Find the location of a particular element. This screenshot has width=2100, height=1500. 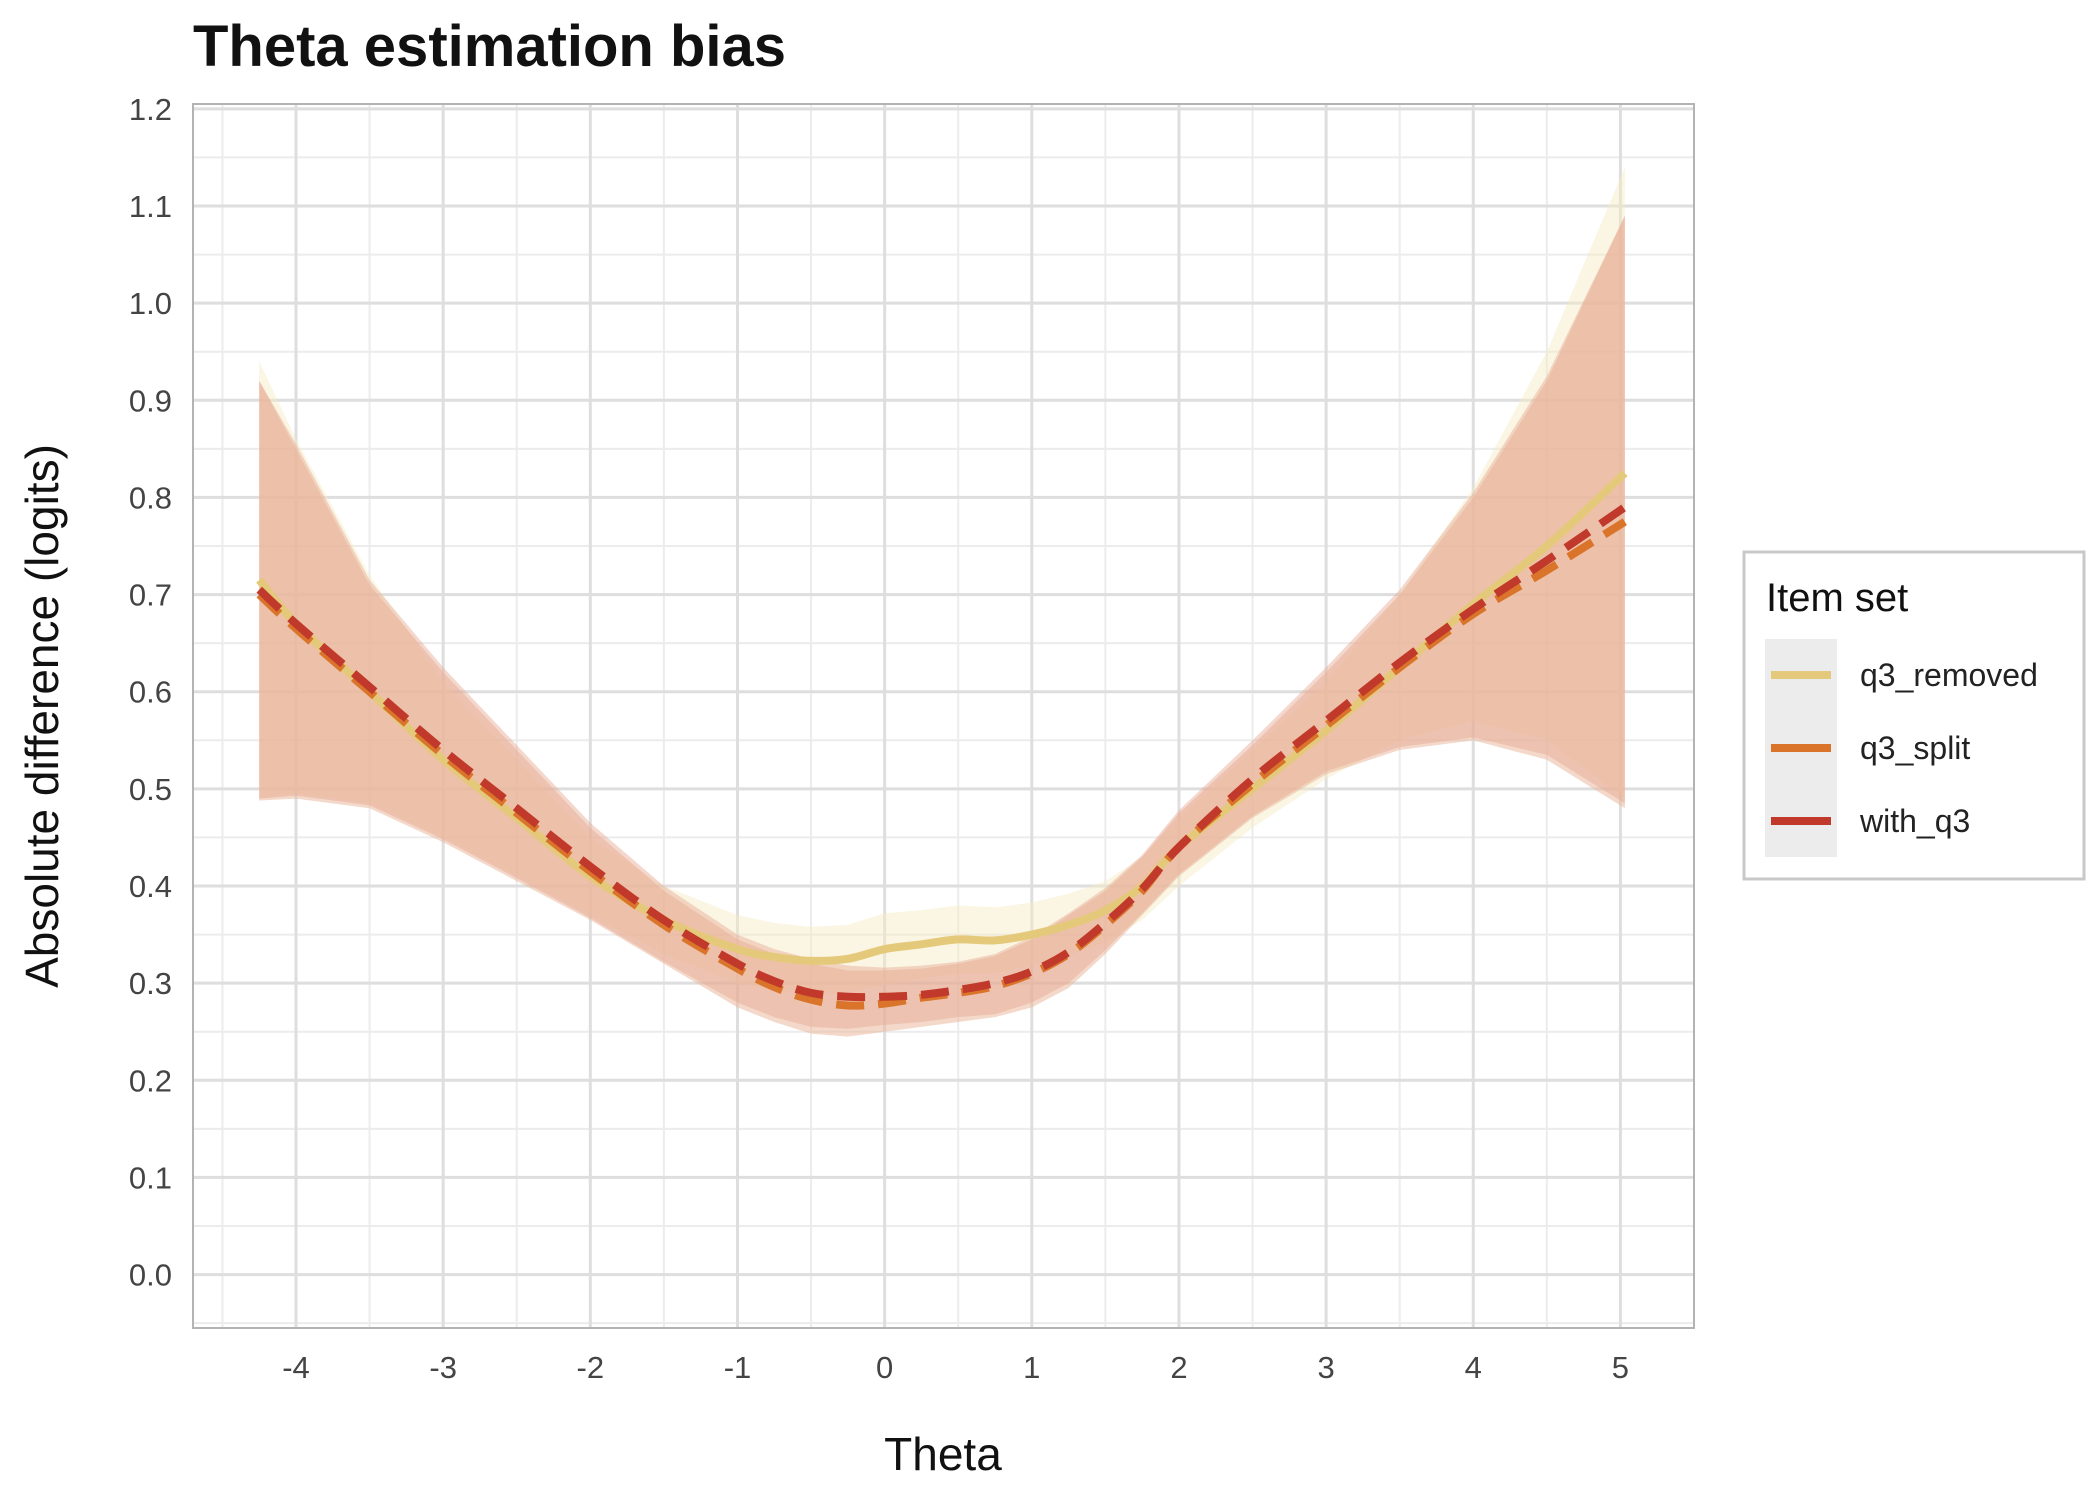

legend-label-q3_split: q3_split is located at coordinates (1915, 748).